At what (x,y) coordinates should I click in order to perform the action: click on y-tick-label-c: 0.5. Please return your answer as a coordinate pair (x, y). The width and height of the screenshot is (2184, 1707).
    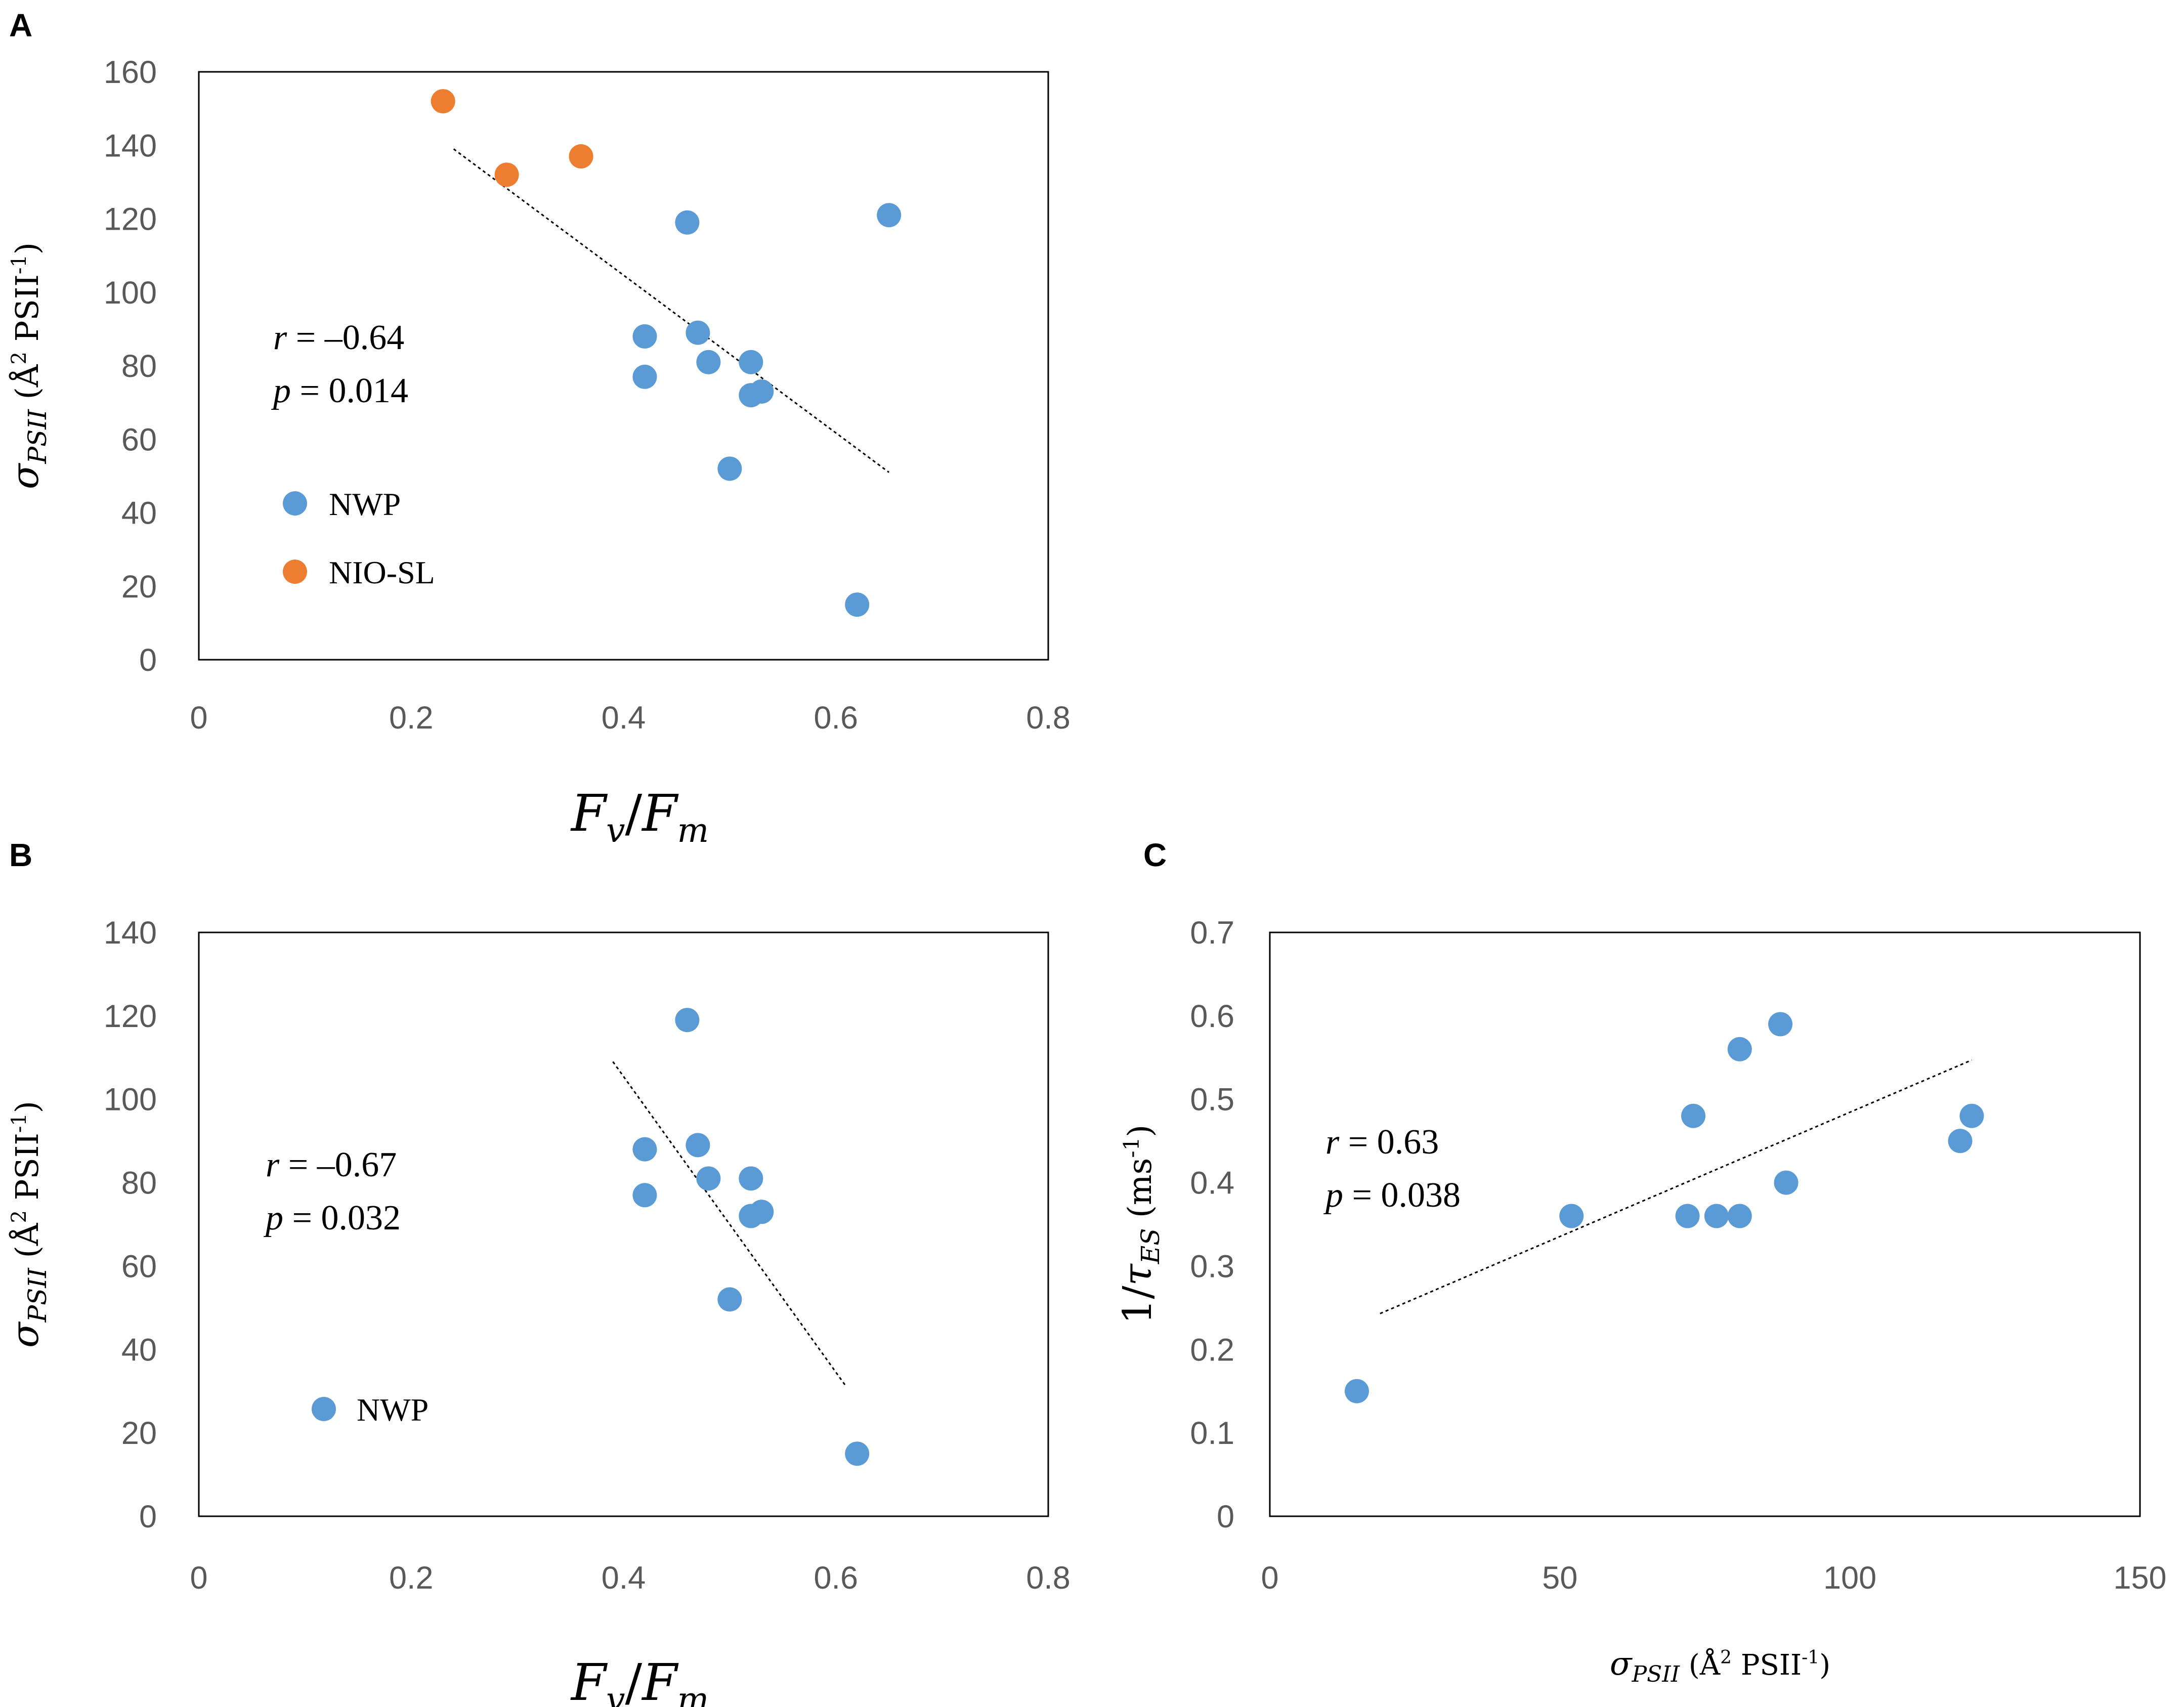
    Looking at the image, I should click on (1212, 1100).